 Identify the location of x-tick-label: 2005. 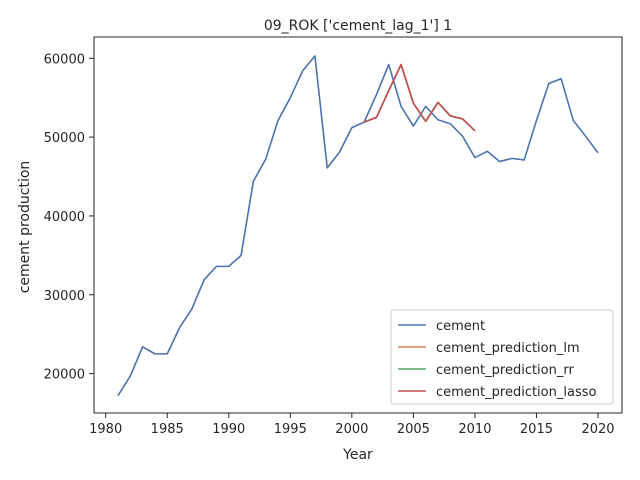
(413, 429).